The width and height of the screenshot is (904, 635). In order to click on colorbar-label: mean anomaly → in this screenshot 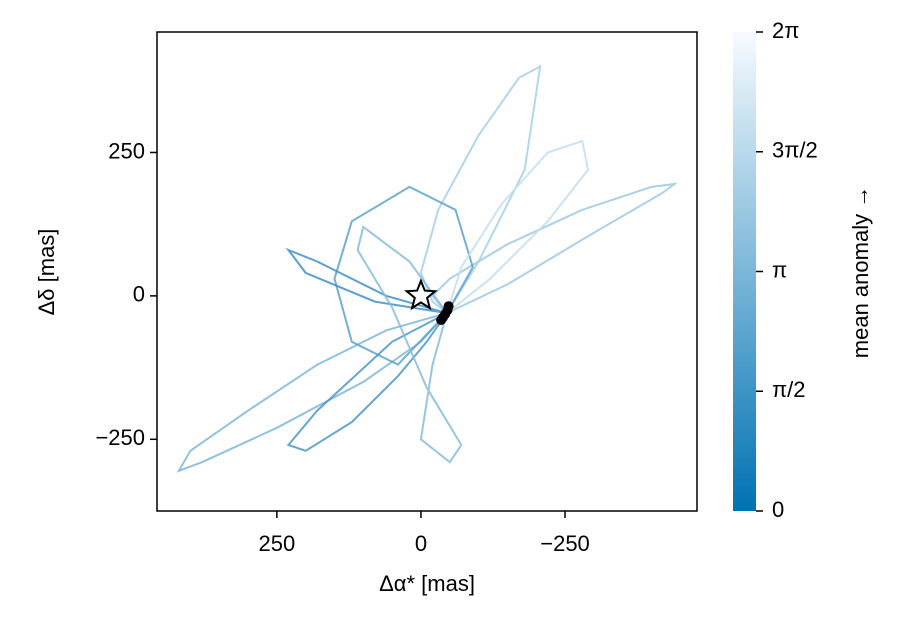, I will do `click(860, 272)`.